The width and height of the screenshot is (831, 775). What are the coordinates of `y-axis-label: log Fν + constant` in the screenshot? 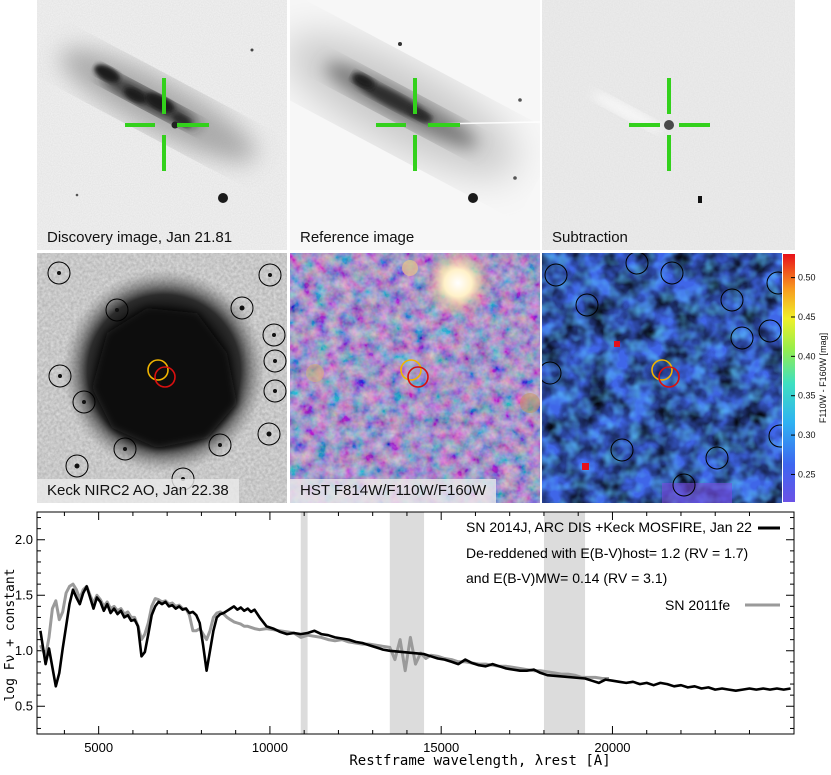 It's located at (10, 634).